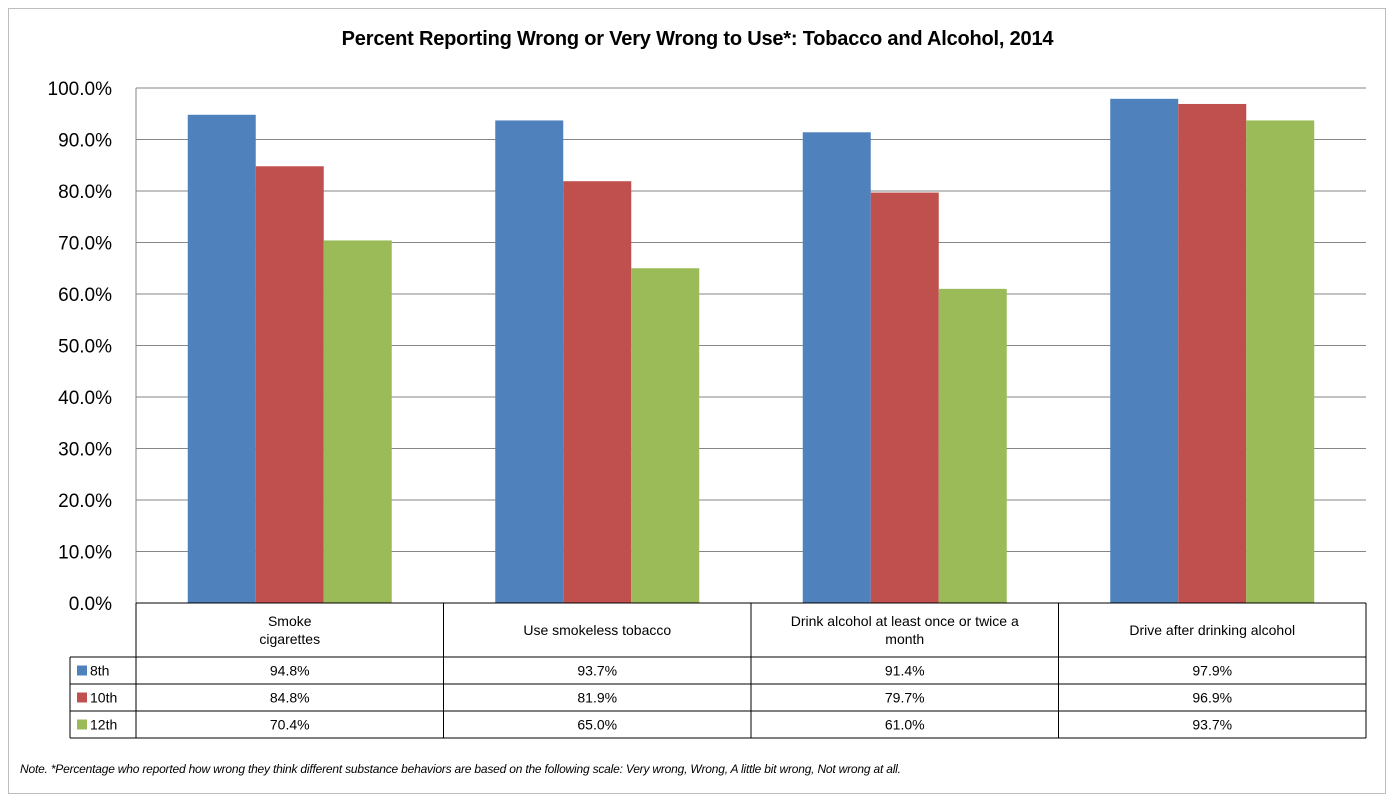 This screenshot has height=803, width=1395. I want to click on data-label-12th: 70.4%, so click(290, 725).